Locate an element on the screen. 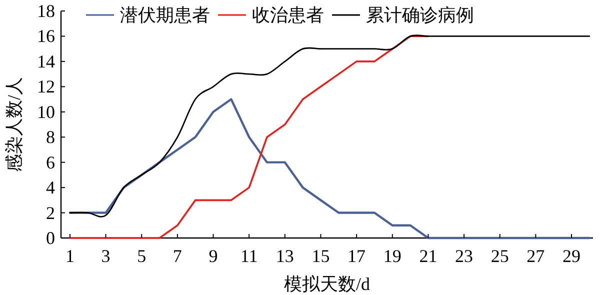 Image resolution: width=600 pixels, height=295 pixels. y-tick-label: 16 is located at coordinates (46, 36).